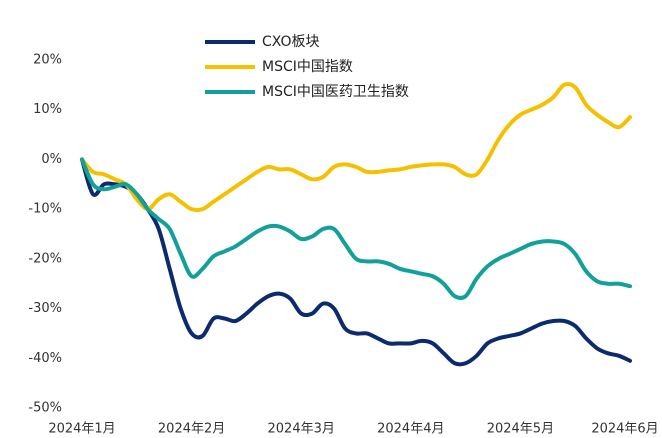 Image resolution: width=662 pixels, height=438 pixels. I want to click on x-tick-label: 2024年6月, so click(624, 429).